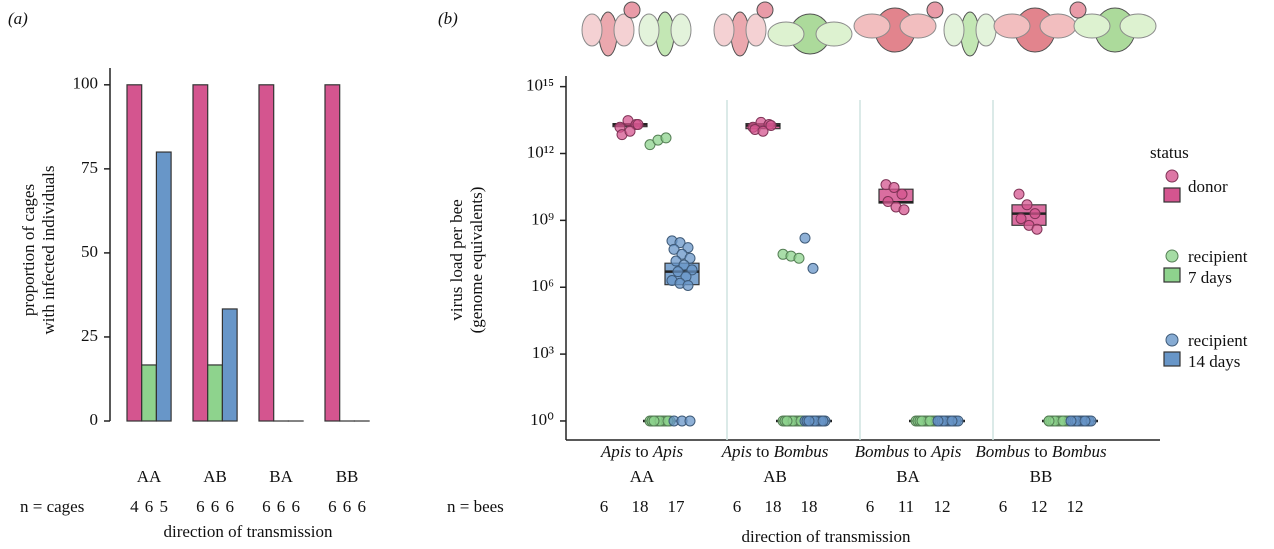 This screenshot has height=549, width=1274. I want to click on y-tick-label: 10¹⁵, so click(540, 85).